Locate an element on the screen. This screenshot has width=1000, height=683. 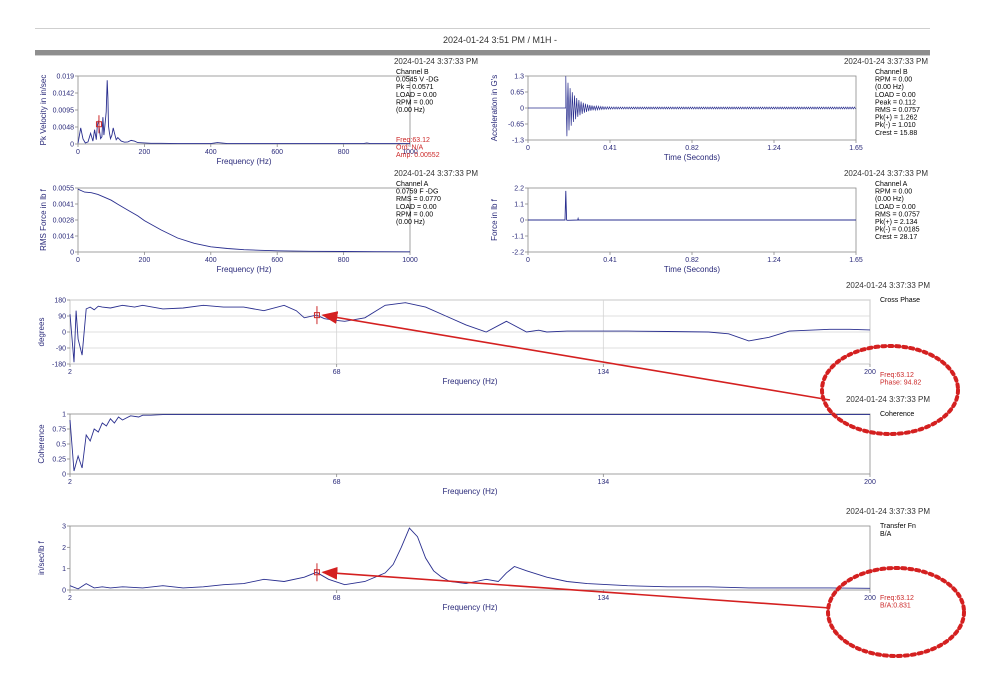
top-divider is located at coordinates (482, 28).